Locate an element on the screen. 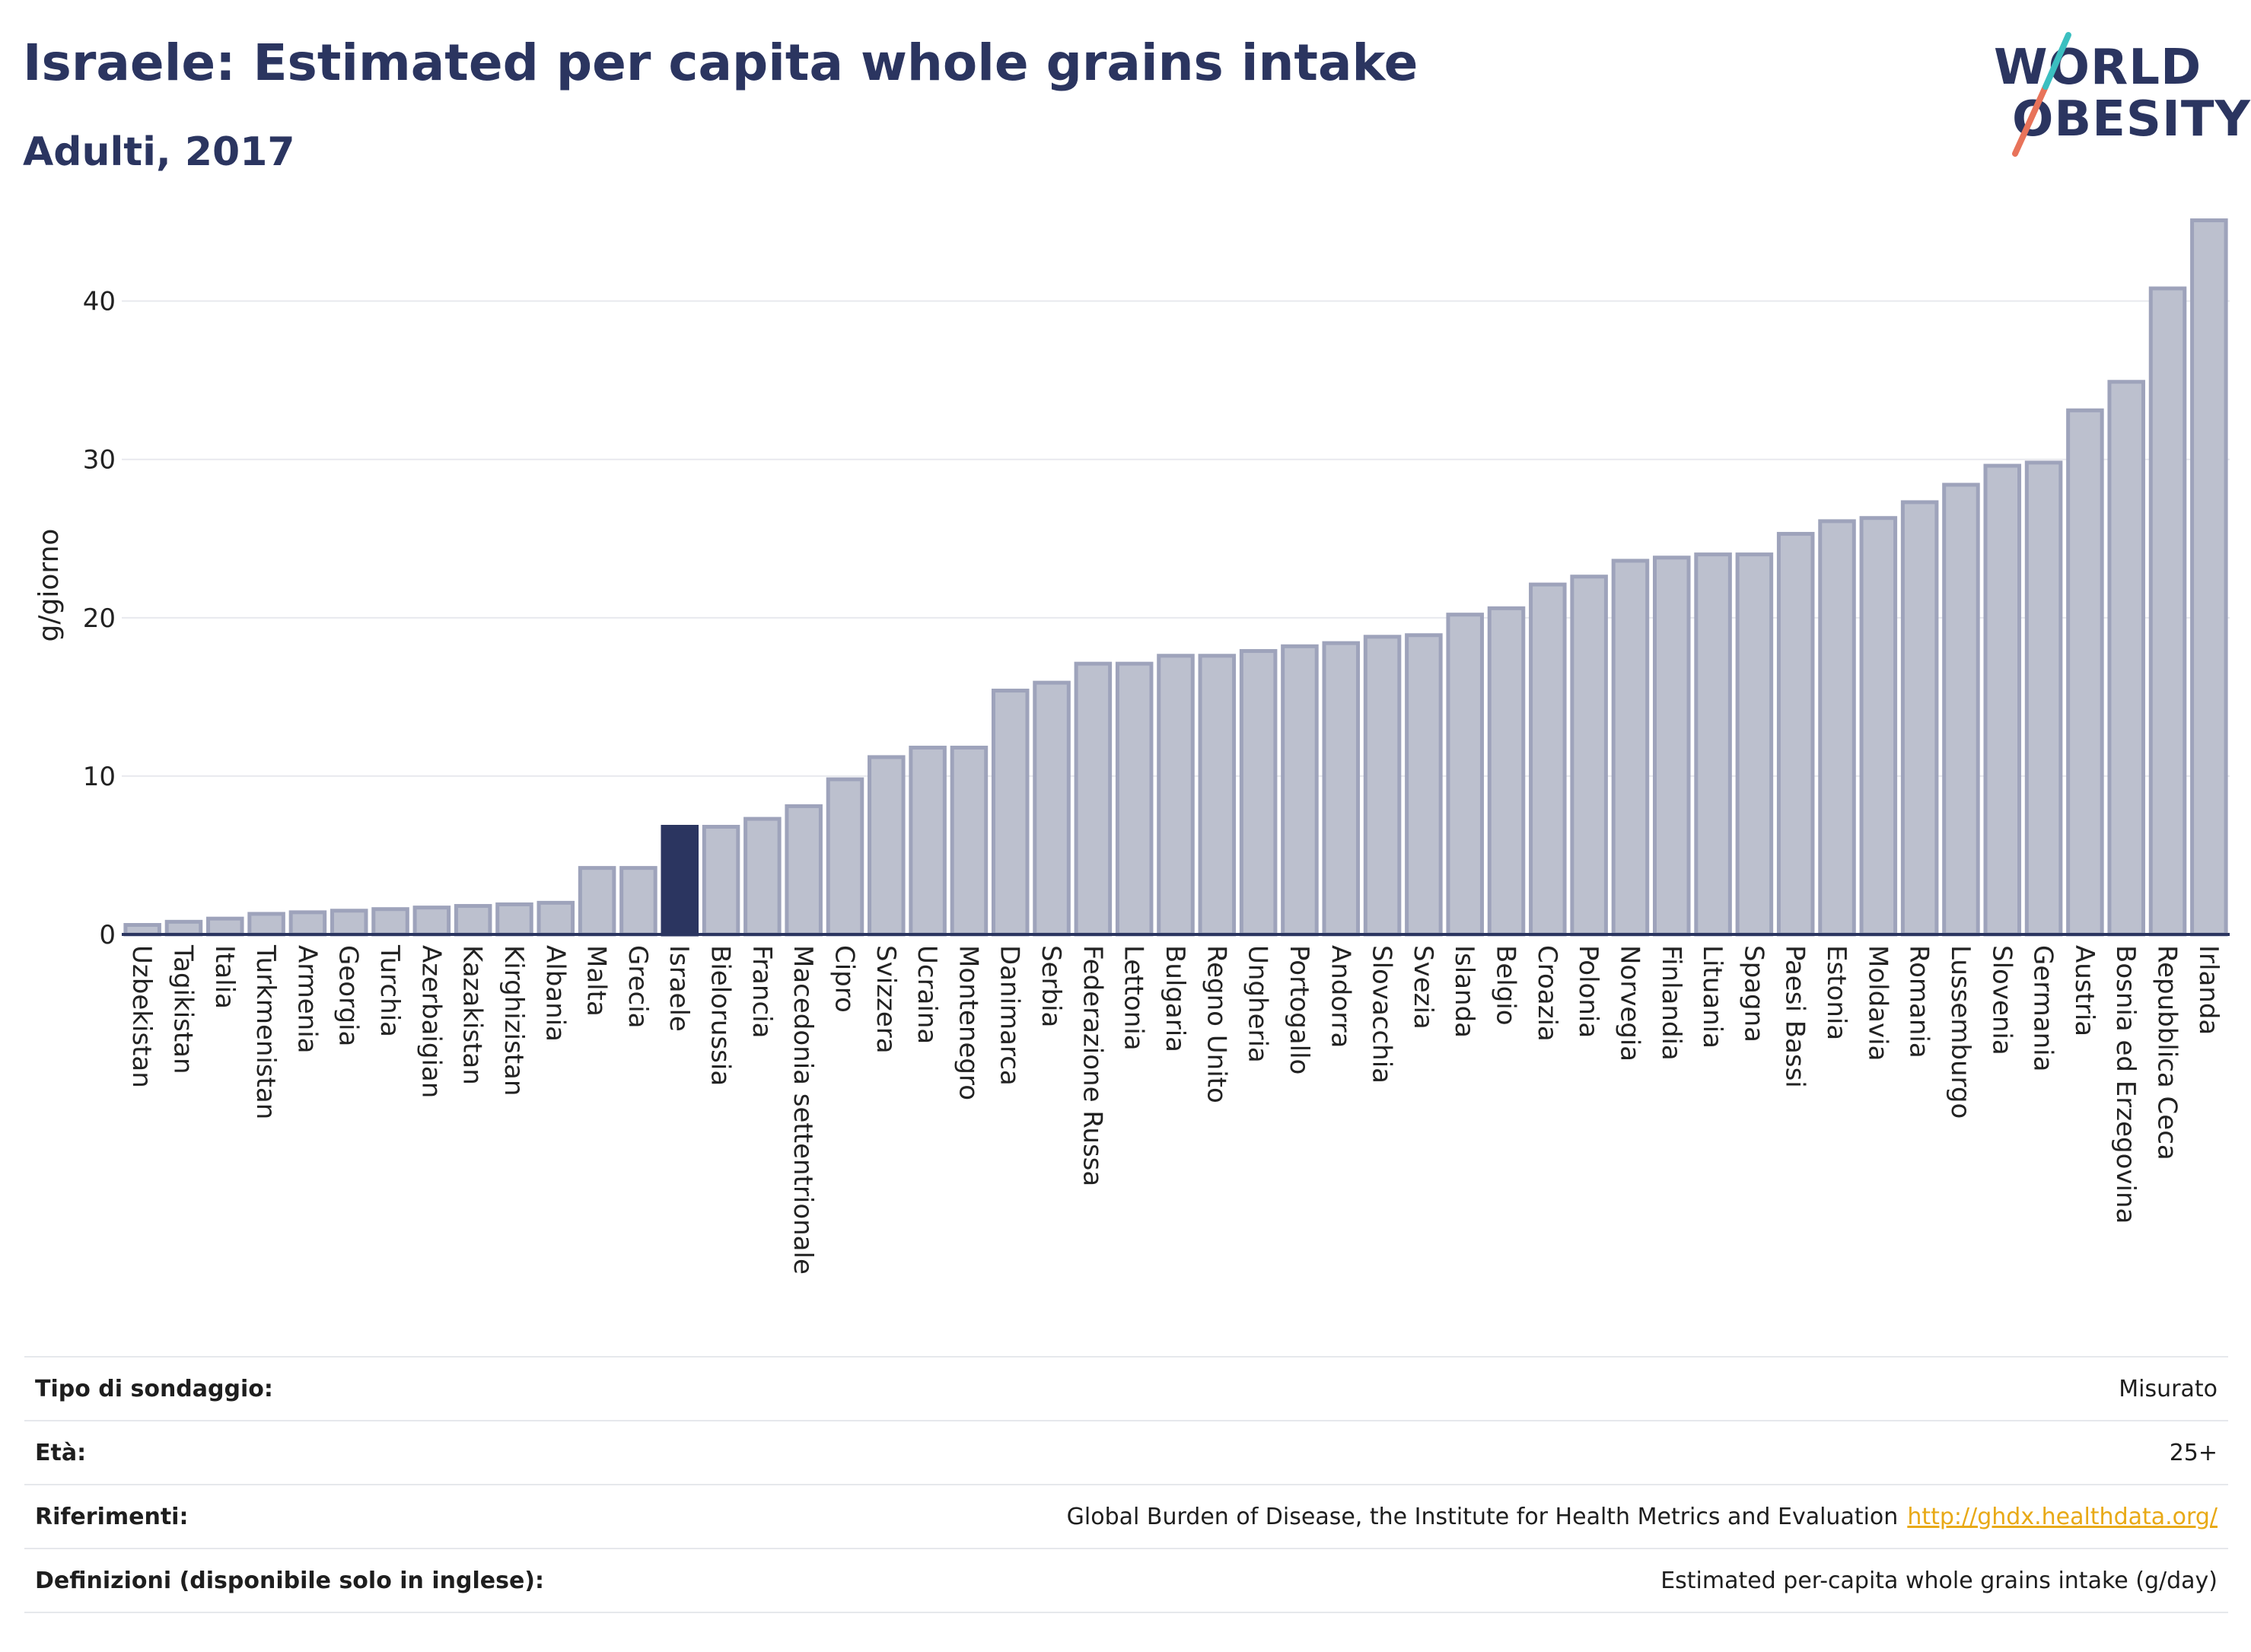 This screenshot has width=2251, height=1652. x-tick-label: Slovenia is located at coordinates (2001, 1000).